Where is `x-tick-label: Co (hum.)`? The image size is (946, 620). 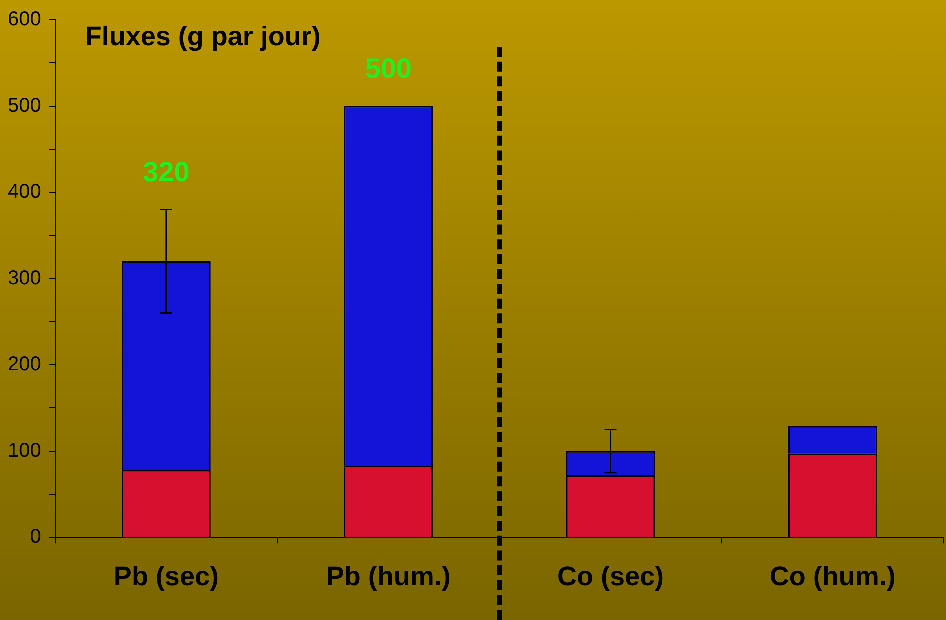 x-tick-label: Co (hum.) is located at coordinates (833, 576).